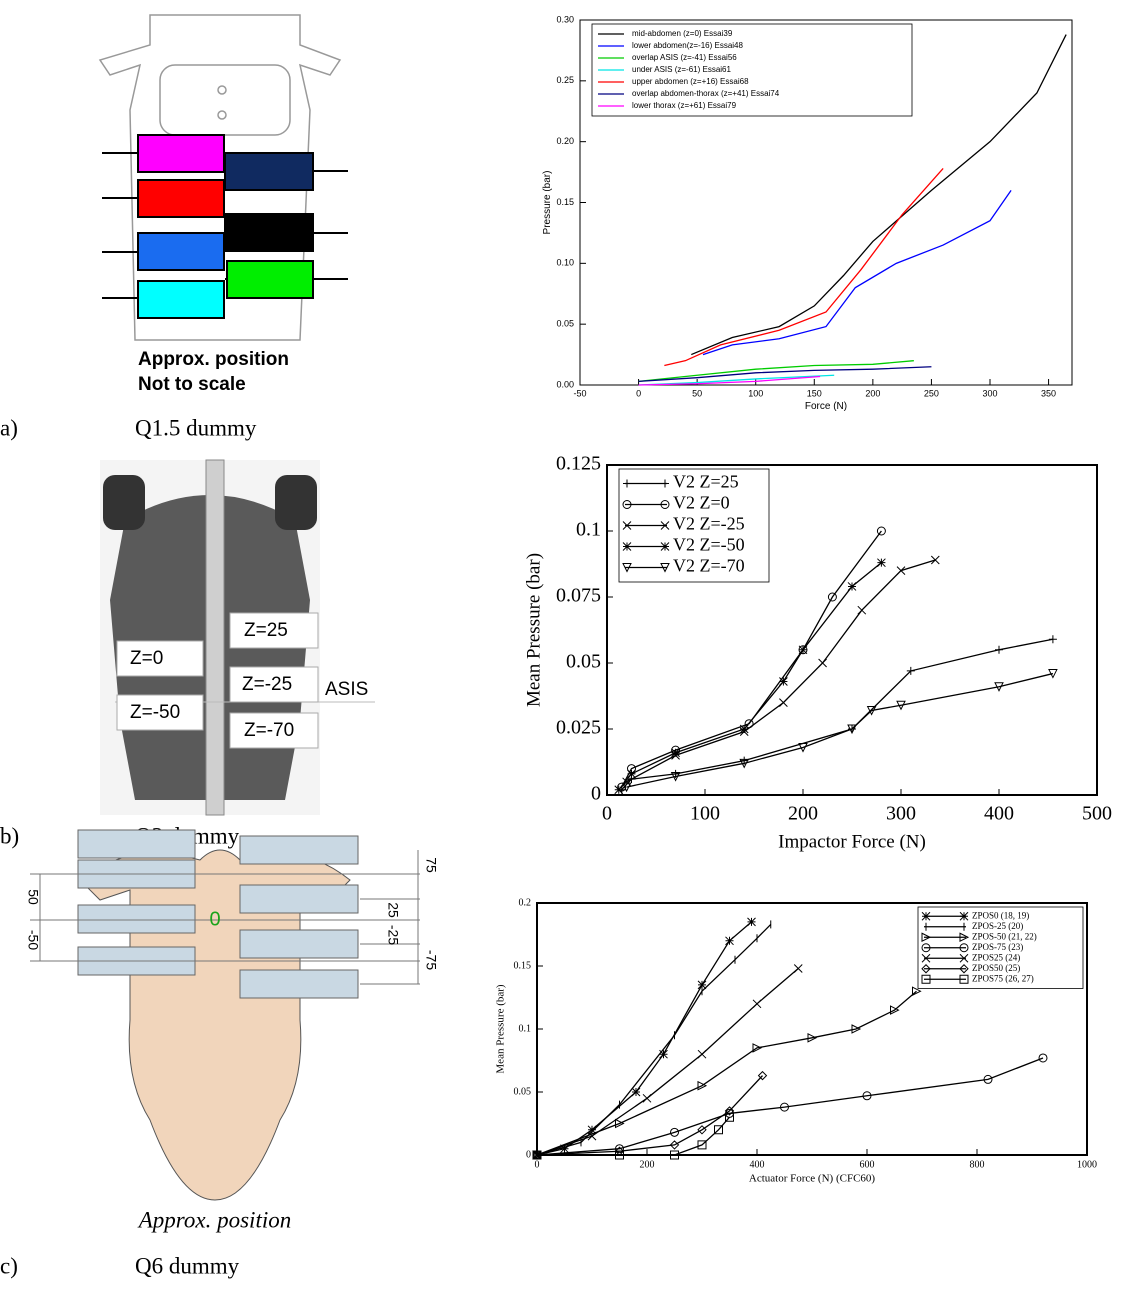  What do you see at coordinates (565, 141) in the screenshot?
I see `y-tick-label: 0.20` at bounding box center [565, 141].